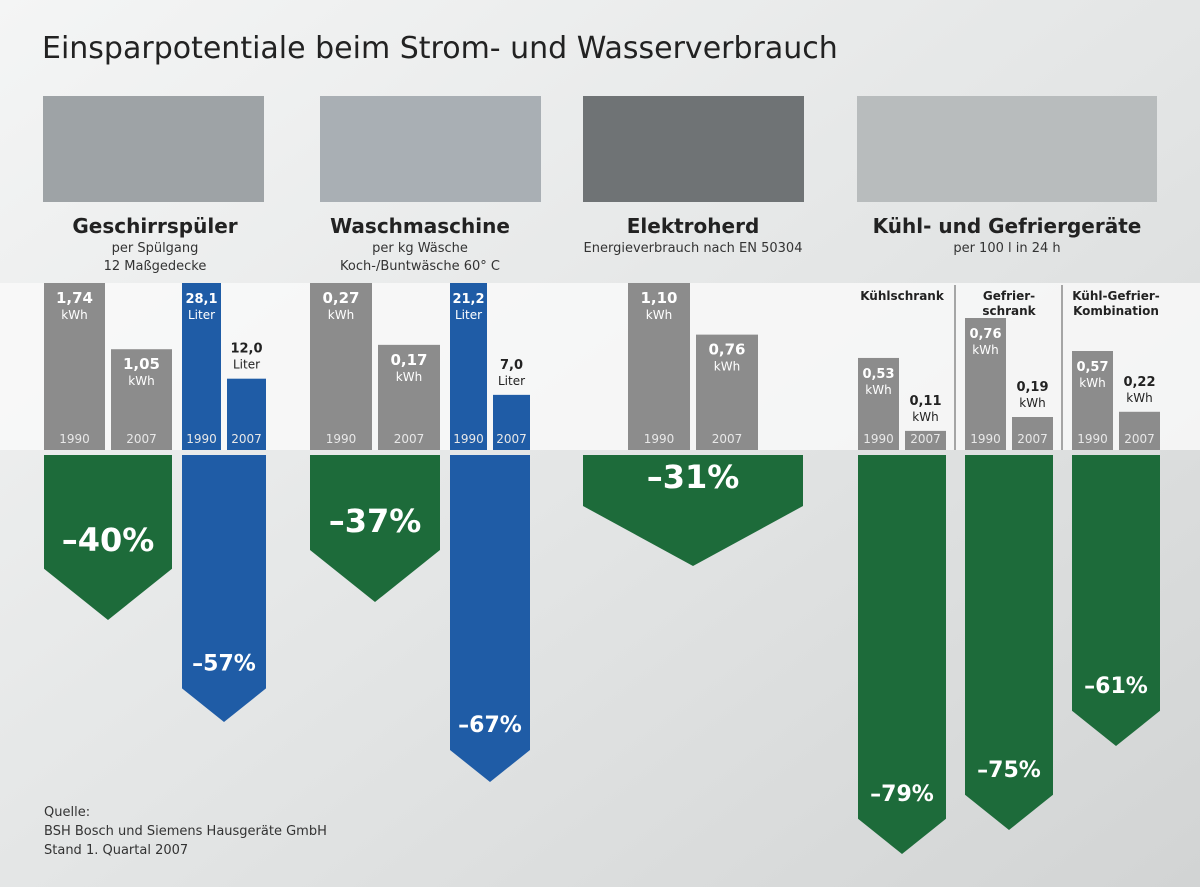 The width and height of the screenshot is (1200, 887). I want to click on value-label: 0,17, so click(408, 360).